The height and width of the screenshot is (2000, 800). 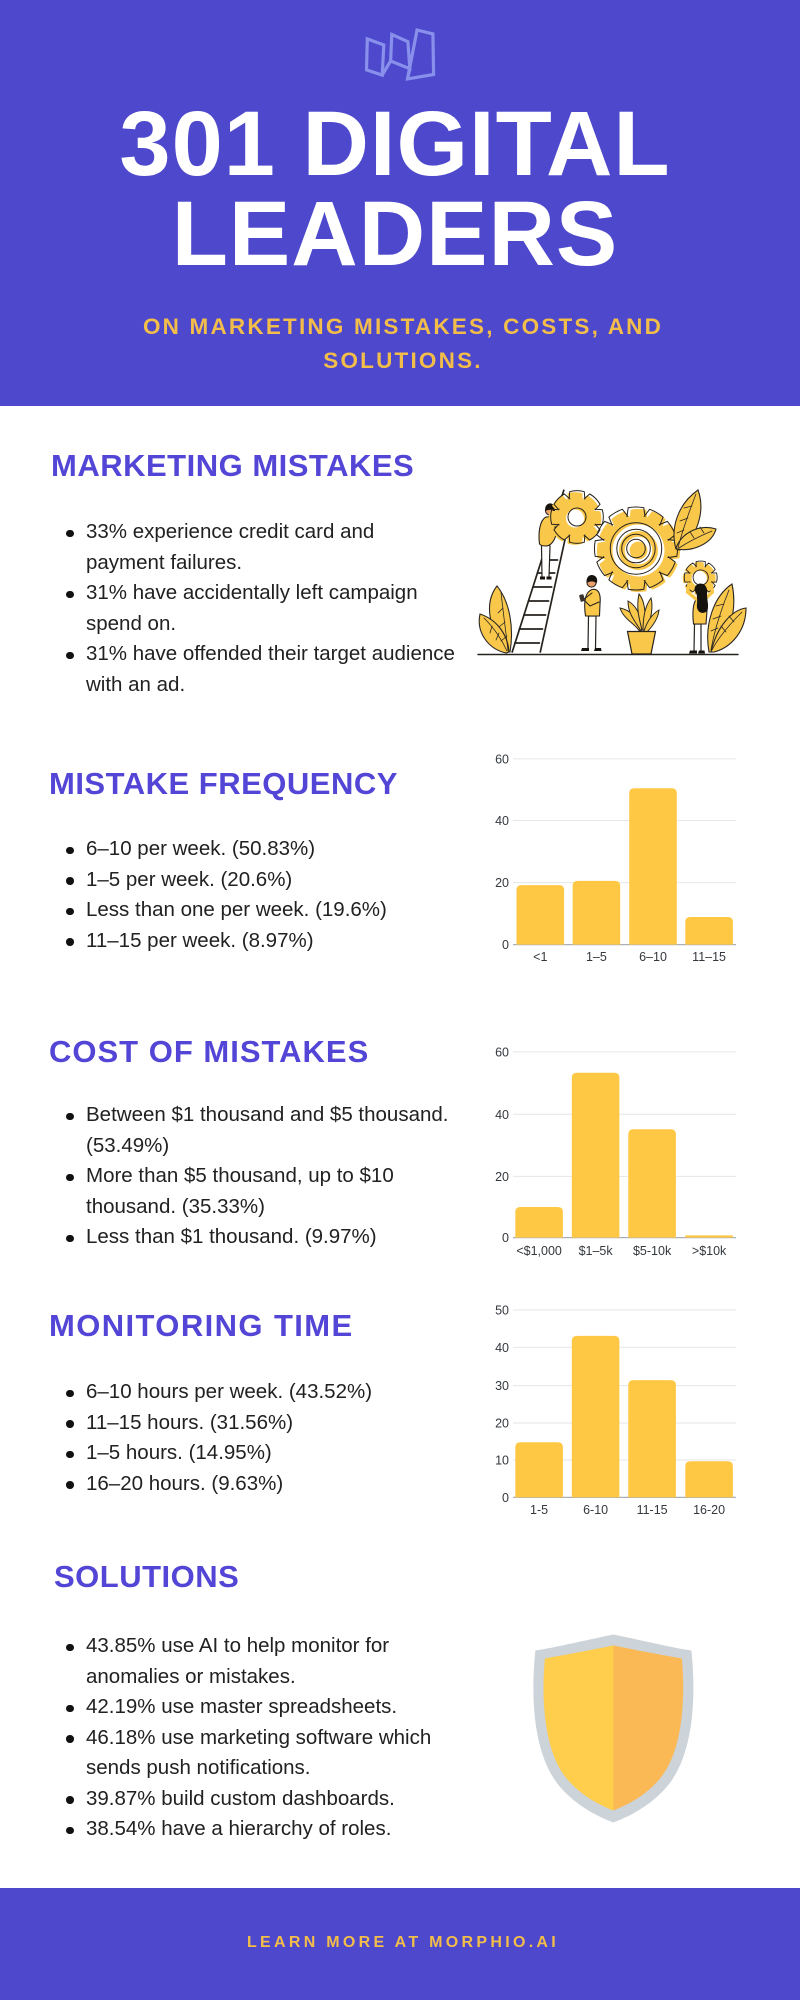 What do you see at coordinates (502, 1461) in the screenshot?
I see `svg-text: 10` at bounding box center [502, 1461].